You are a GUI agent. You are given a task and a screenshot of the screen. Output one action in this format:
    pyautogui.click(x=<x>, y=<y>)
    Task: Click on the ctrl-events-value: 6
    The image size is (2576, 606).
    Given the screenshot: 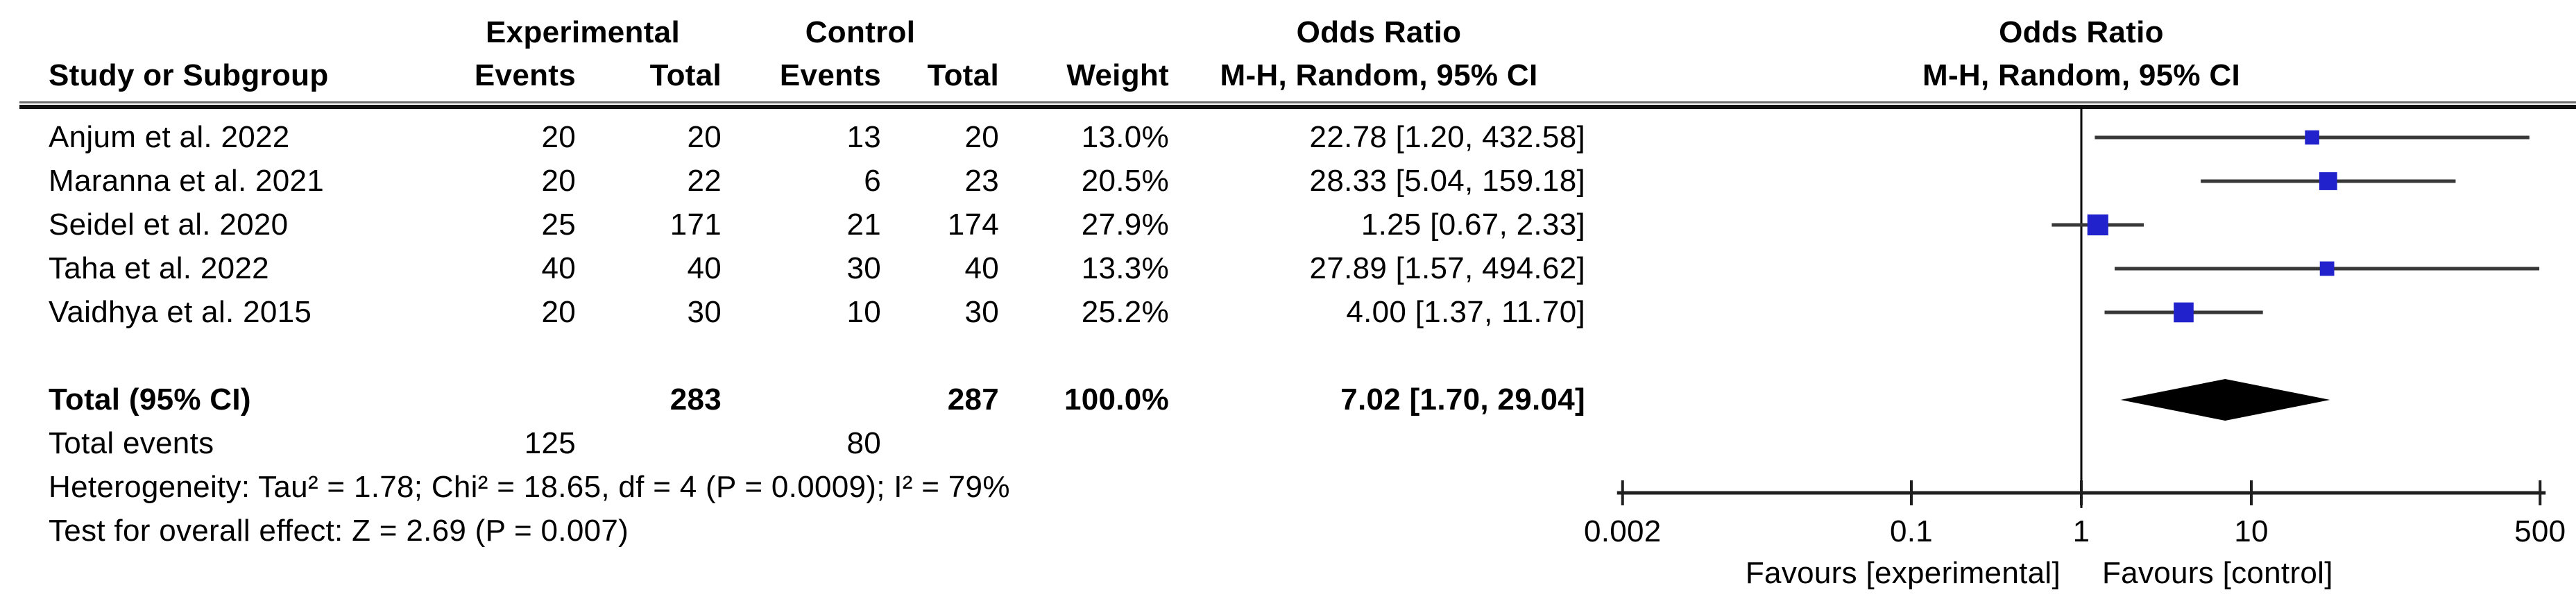 What is the action you would take?
    pyautogui.click(x=872, y=181)
    